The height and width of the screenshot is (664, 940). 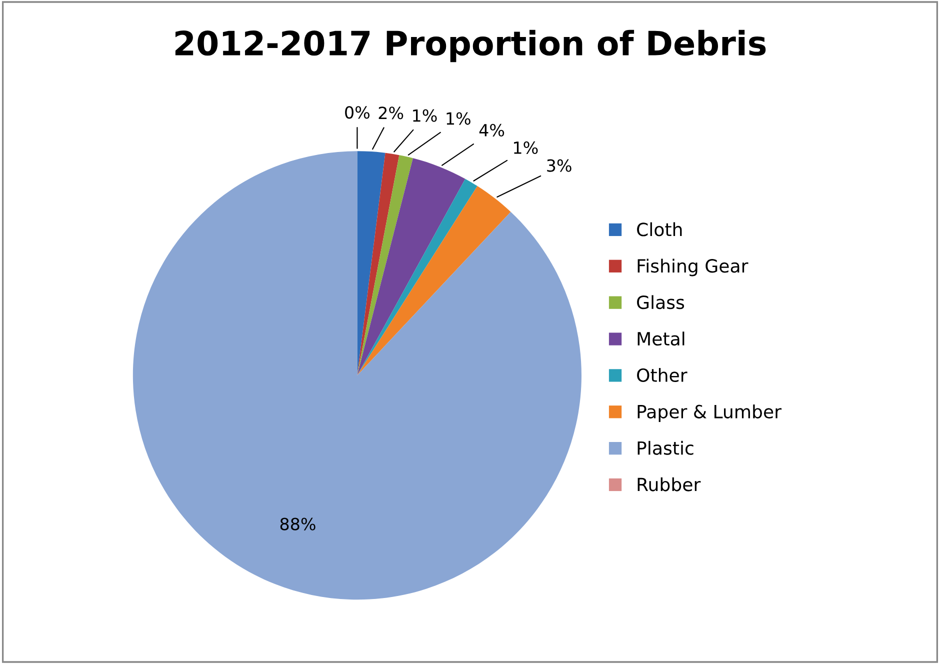 I want to click on data-label: 2%, so click(x=391, y=113).